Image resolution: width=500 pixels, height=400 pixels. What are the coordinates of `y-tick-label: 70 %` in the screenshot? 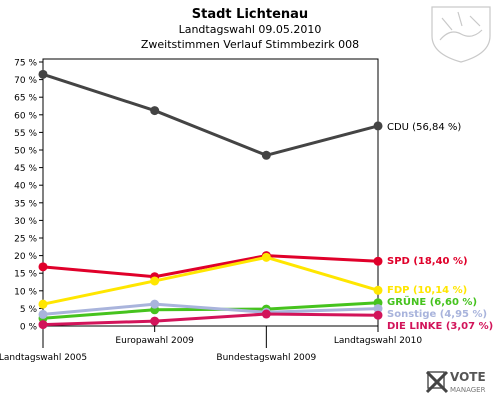 It's located at (25, 81).